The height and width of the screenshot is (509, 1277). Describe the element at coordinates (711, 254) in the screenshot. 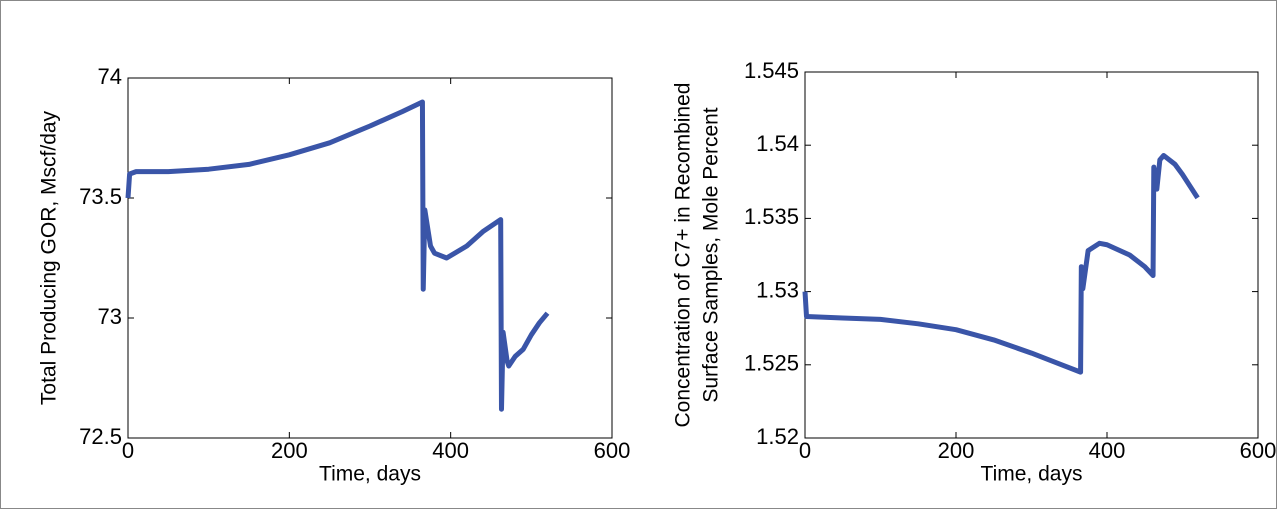

I see `y-axis-label: Surface Samples, Mole Percent` at that location.